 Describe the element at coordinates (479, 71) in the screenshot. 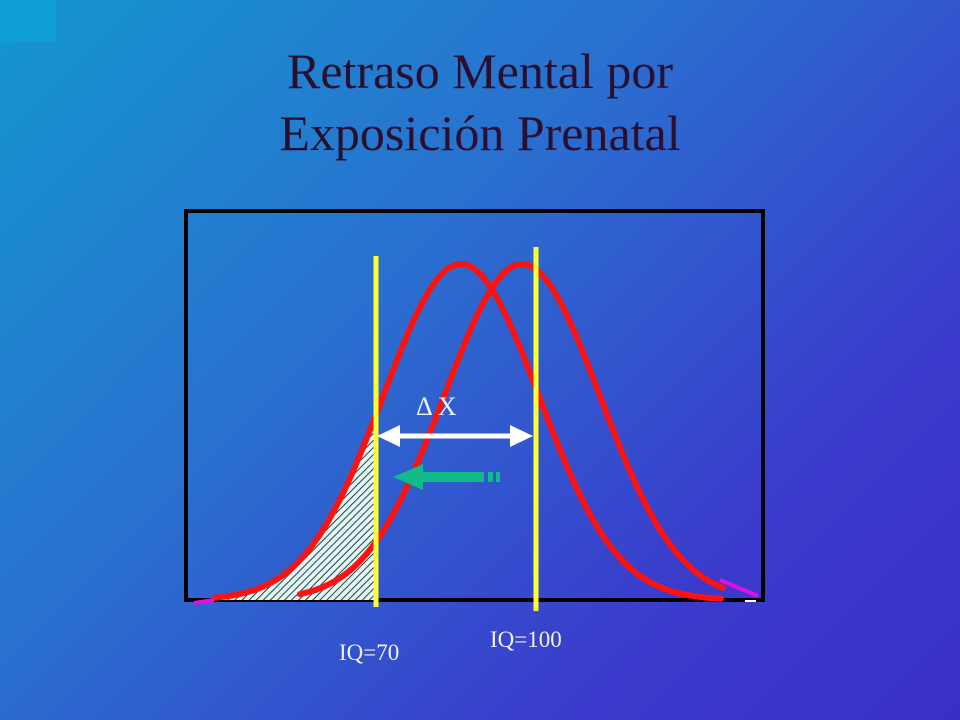

I see `title-line-1: Retraso Mental por` at that location.